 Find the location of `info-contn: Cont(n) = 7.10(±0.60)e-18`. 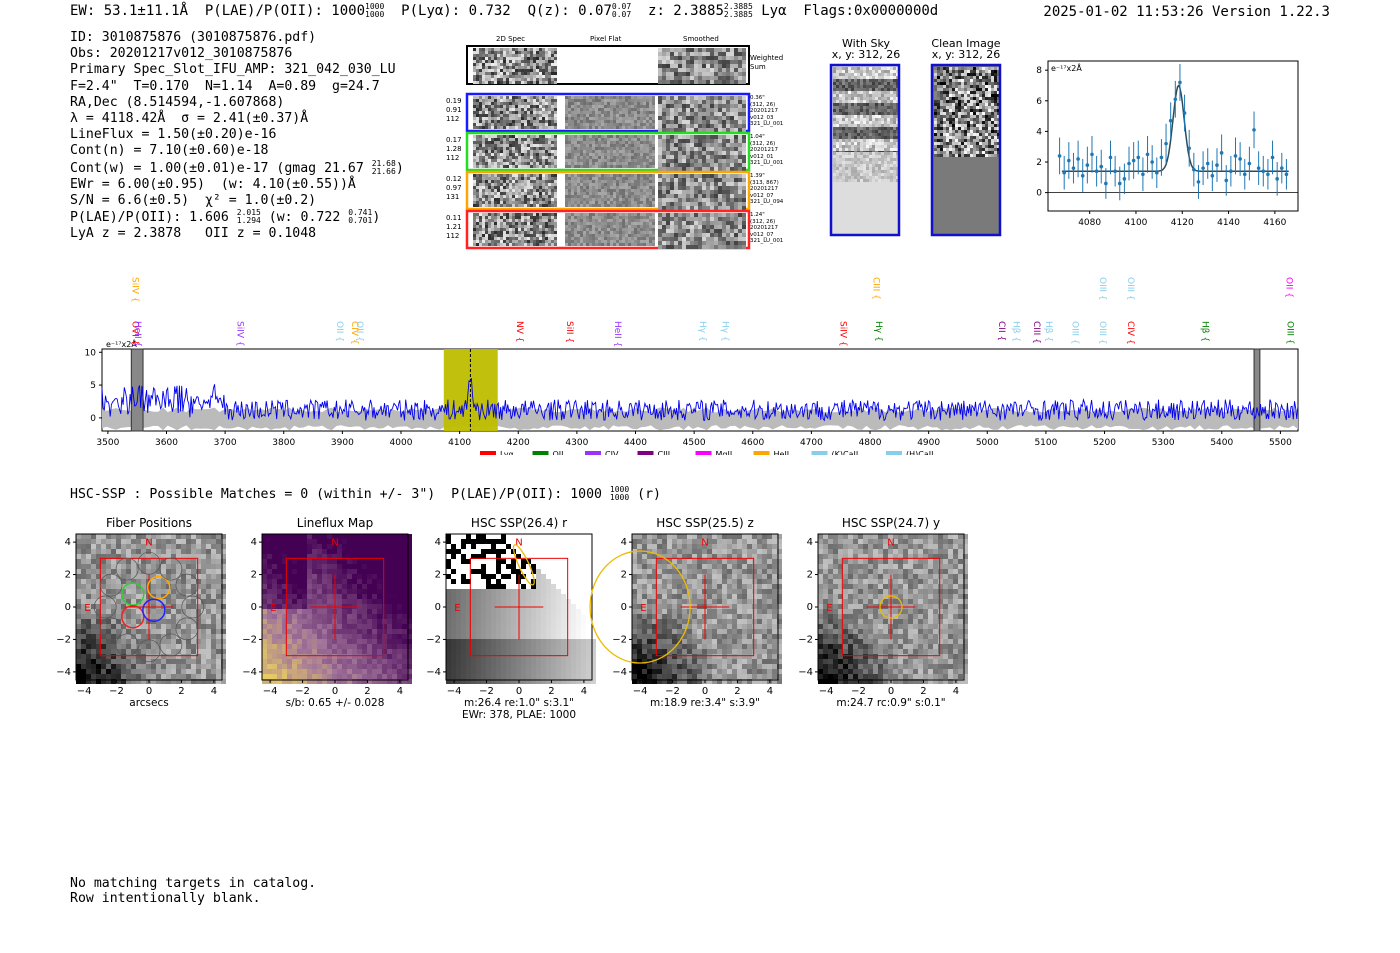

info-contn: Cont(n) = 7.10(±0.60)e-18 is located at coordinates (169, 151).